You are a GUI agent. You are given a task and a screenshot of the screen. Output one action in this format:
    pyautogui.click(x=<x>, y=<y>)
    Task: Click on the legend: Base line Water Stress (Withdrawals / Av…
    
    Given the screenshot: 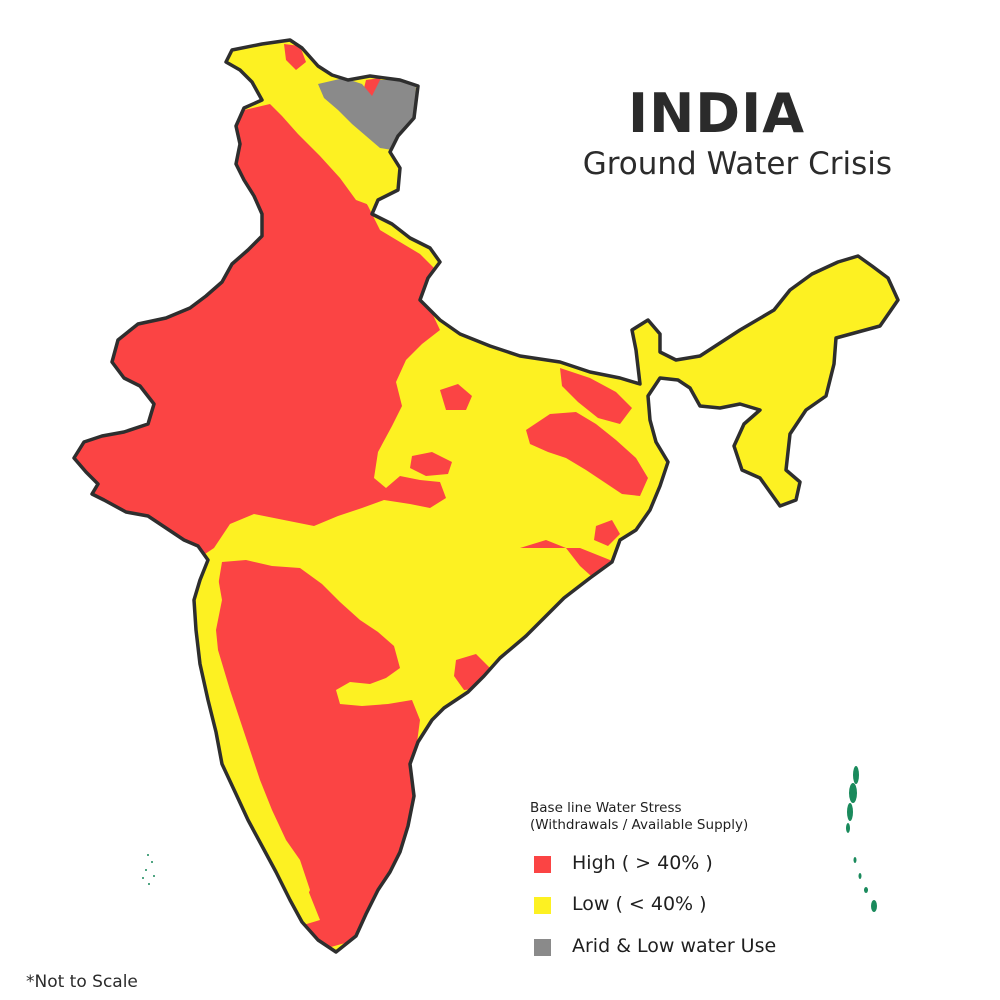 What is the action you would take?
    pyautogui.click(x=653, y=878)
    